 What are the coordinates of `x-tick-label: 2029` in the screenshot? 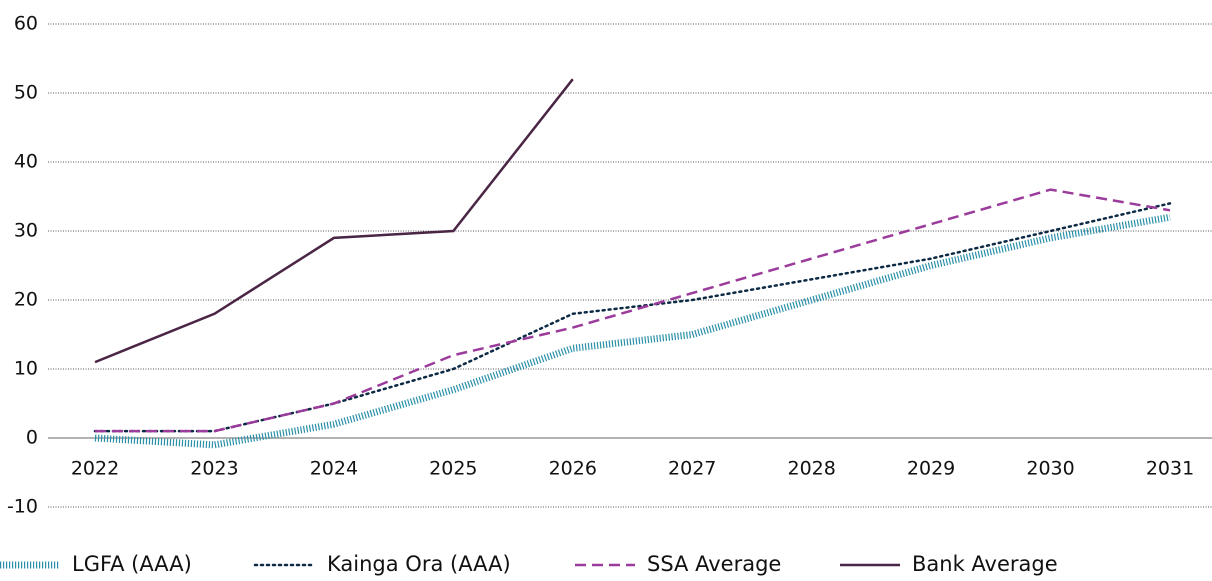 It's located at (931, 469).